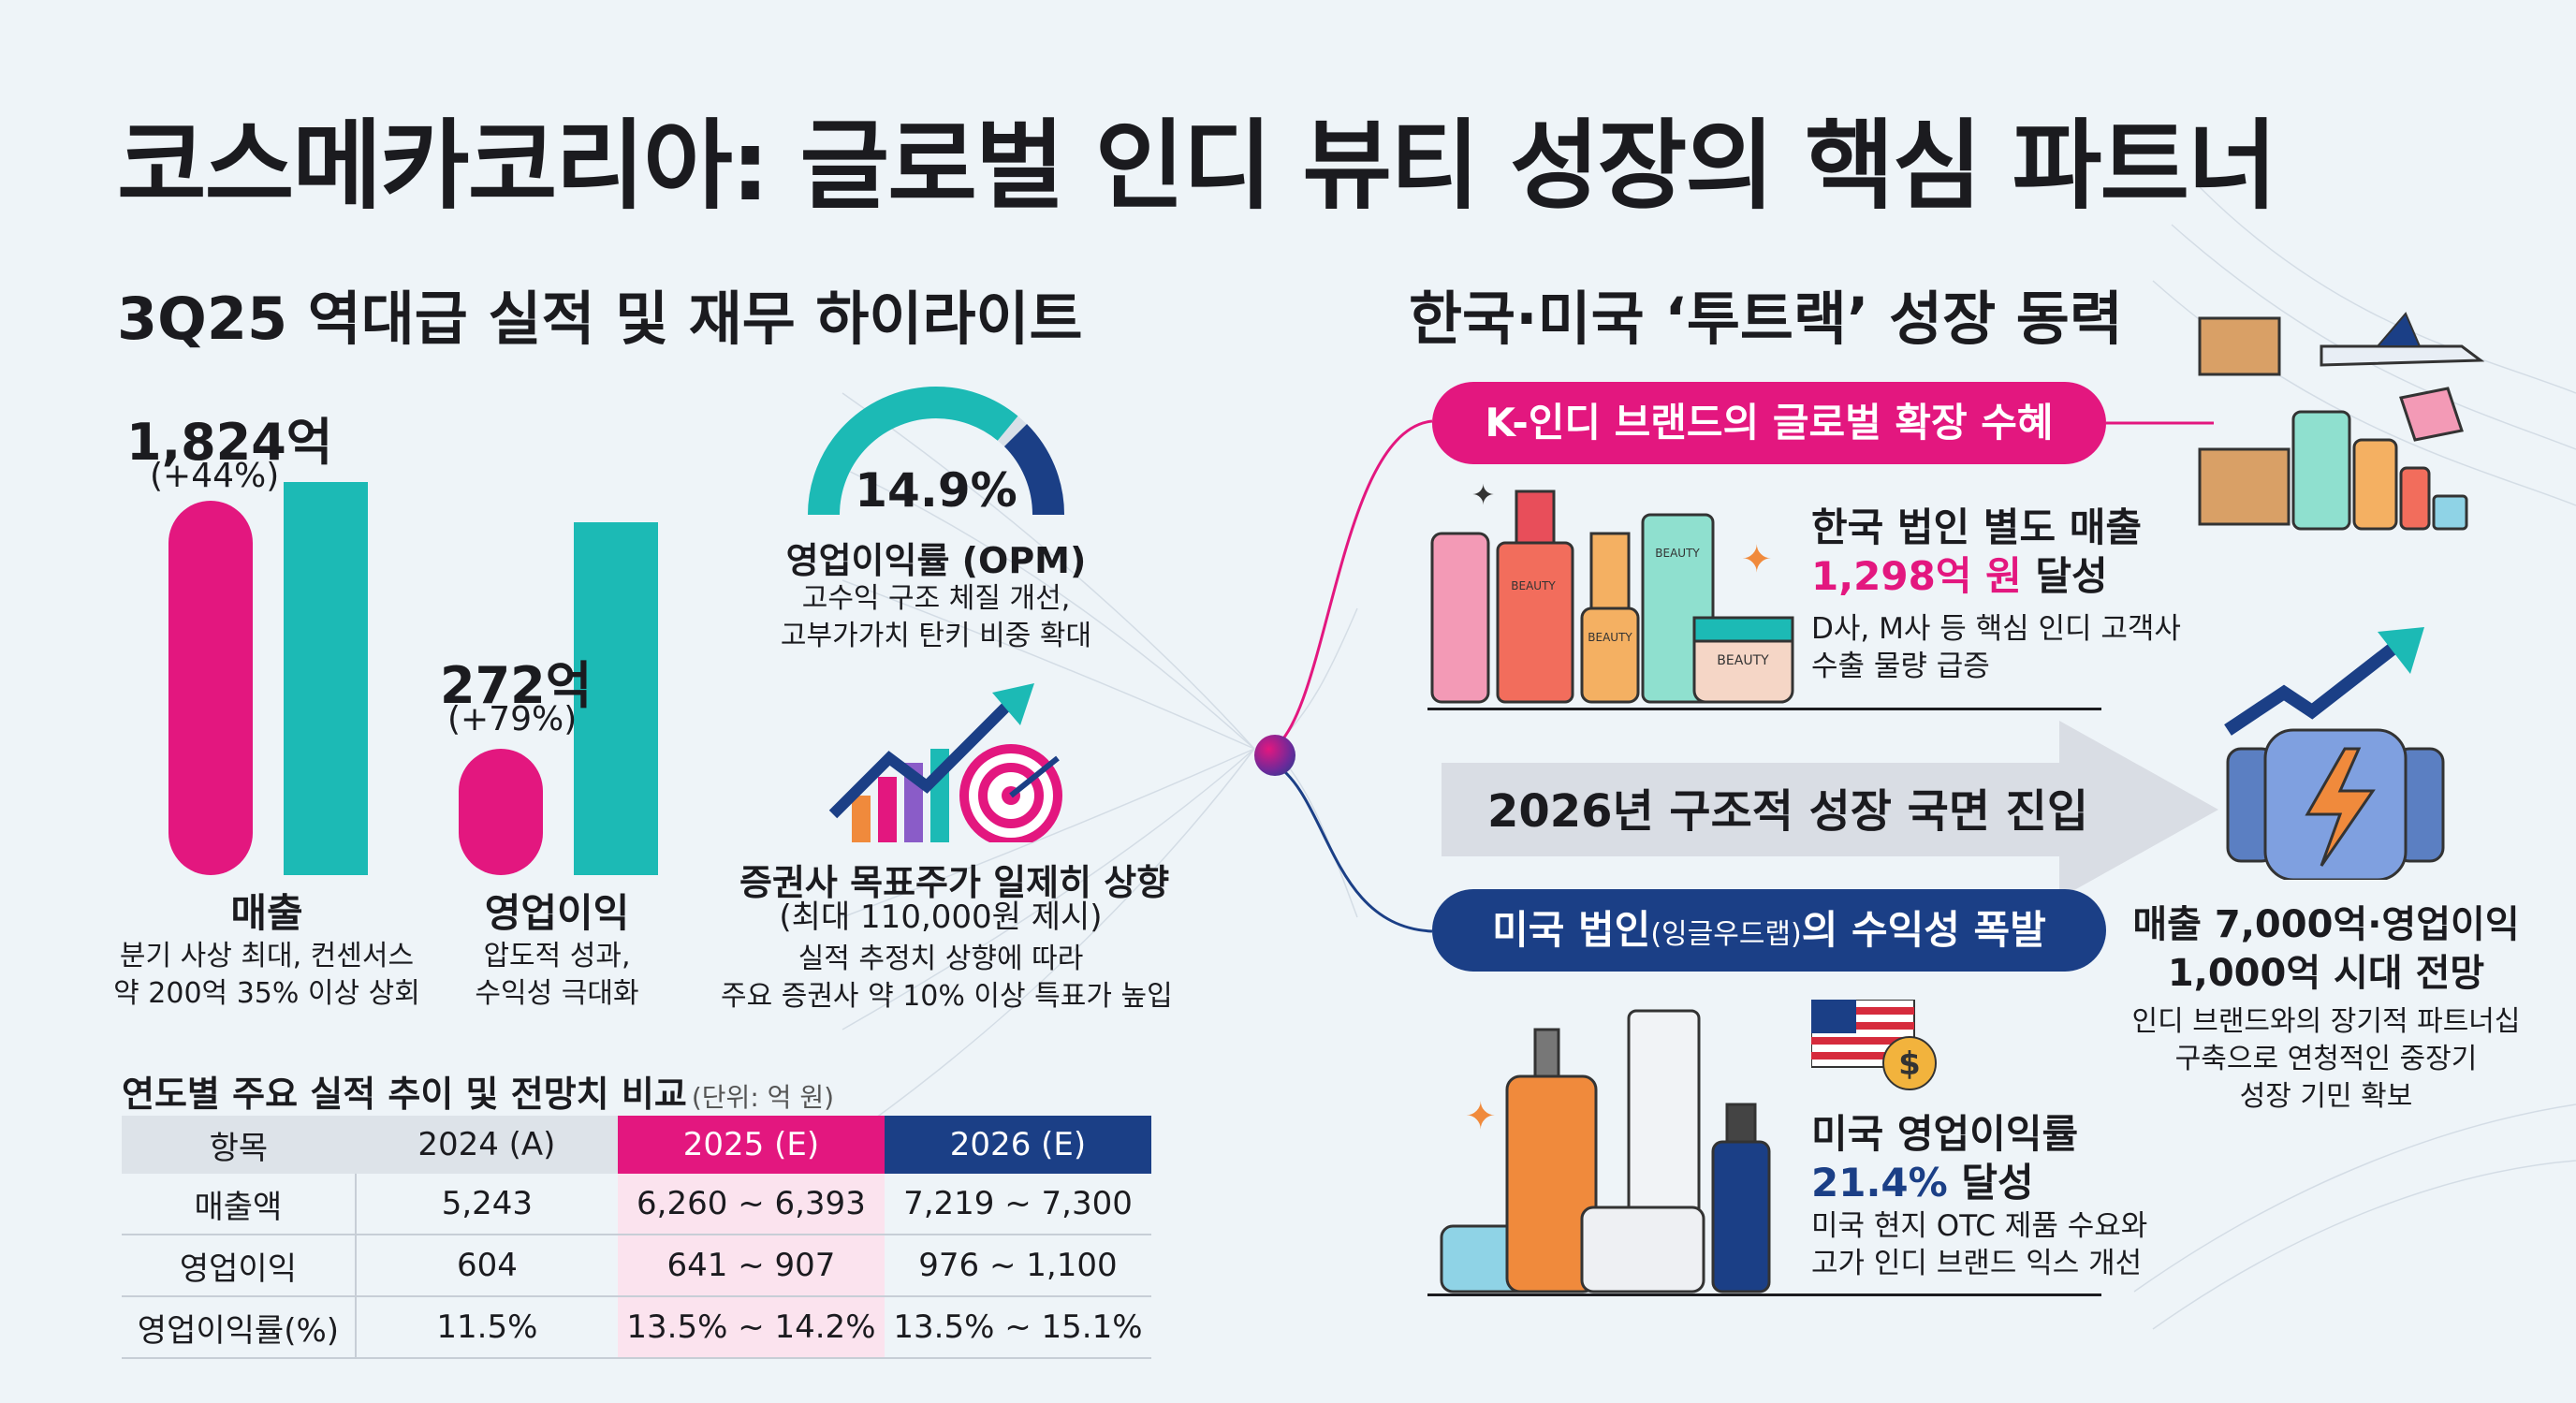 This screenshot has height=1403, width=2576. I want to click on opm-gauge, so click(936, 451).